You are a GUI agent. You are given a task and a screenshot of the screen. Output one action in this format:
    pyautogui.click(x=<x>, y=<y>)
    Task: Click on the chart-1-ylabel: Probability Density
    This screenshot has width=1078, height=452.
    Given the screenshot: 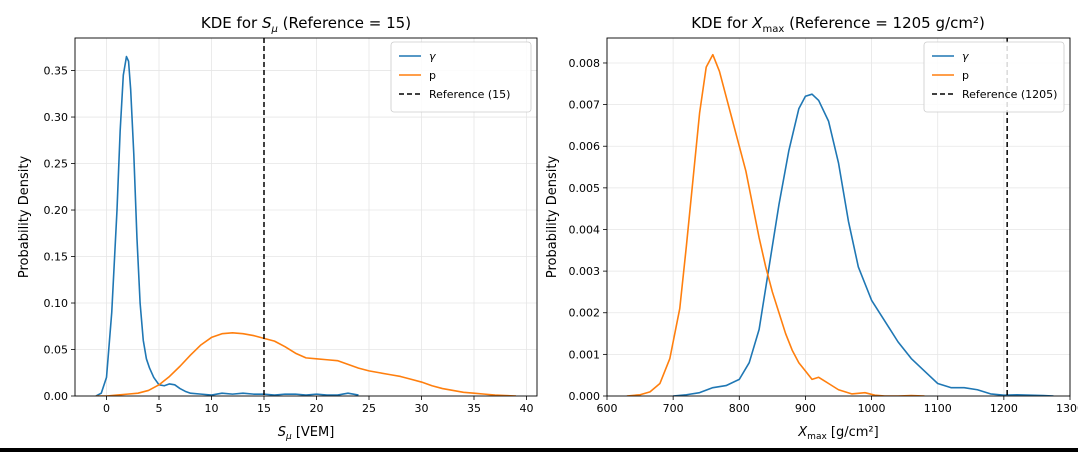 What is the action you would take?
    pyautogui.click(x=552, y=217)
    